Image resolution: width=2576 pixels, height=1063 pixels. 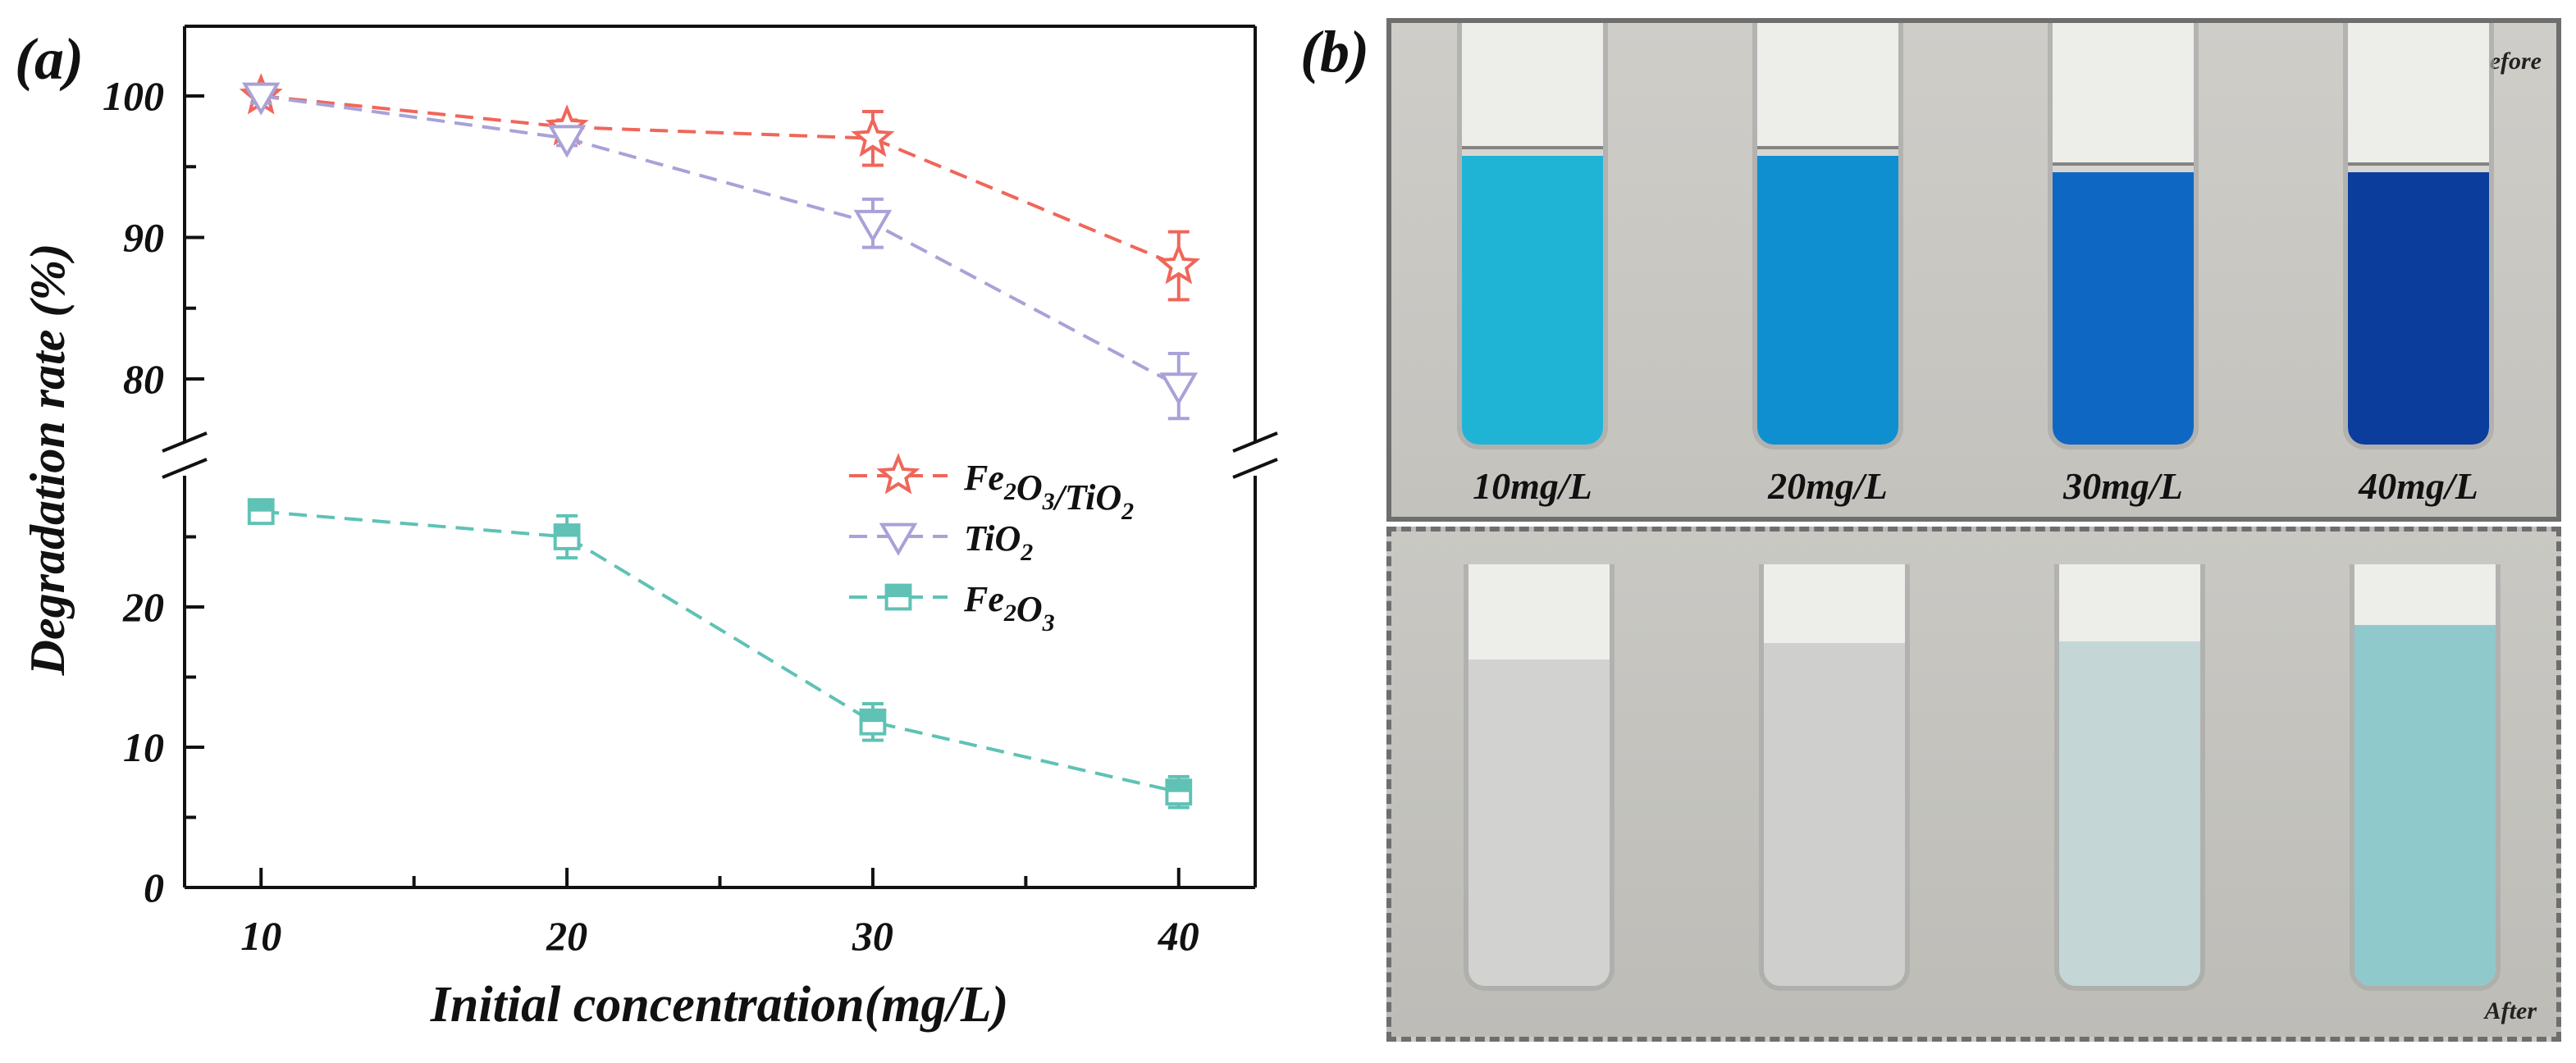 I want to click on x-tick-label: 20, so click(x=567, y=936).